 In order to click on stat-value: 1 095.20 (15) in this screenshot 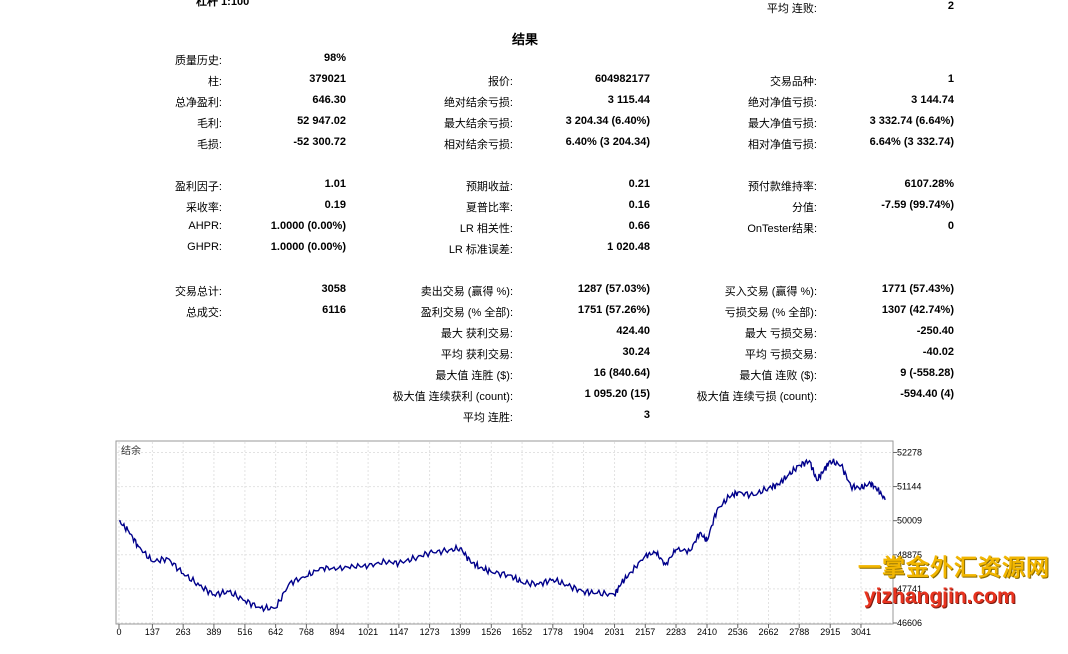, I will do `click(617, 394)`.